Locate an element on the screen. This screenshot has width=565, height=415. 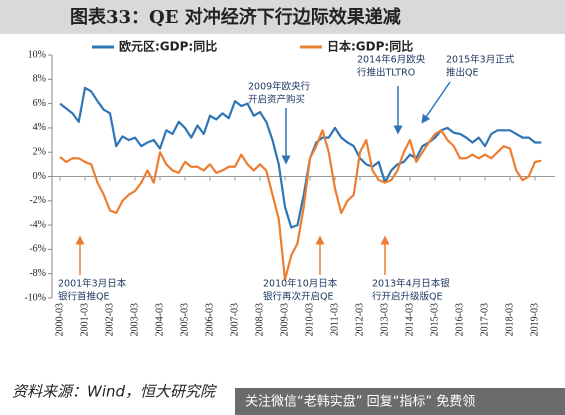
x-tick-label: 2019-03 is located at coordinates (534, 319).